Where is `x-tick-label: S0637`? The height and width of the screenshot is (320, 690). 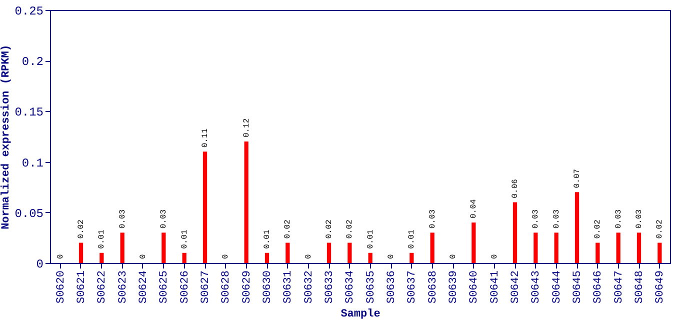
x-tick-label: S0637 is located at coordinates (412, 287).